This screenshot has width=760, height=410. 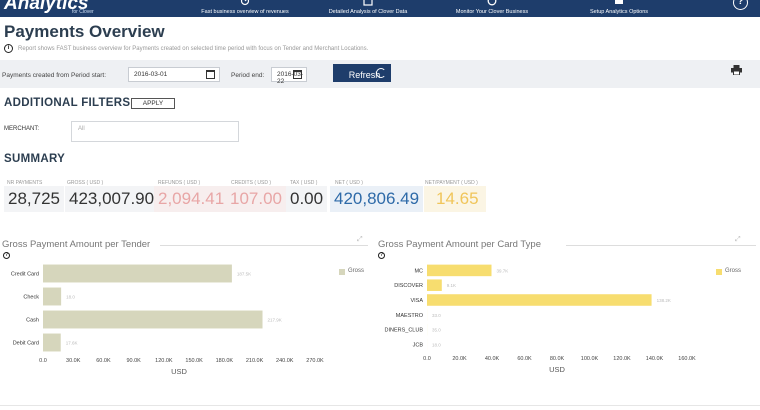 I want to click on bar-value-label: 217.9K, so click(x=275, y=320).